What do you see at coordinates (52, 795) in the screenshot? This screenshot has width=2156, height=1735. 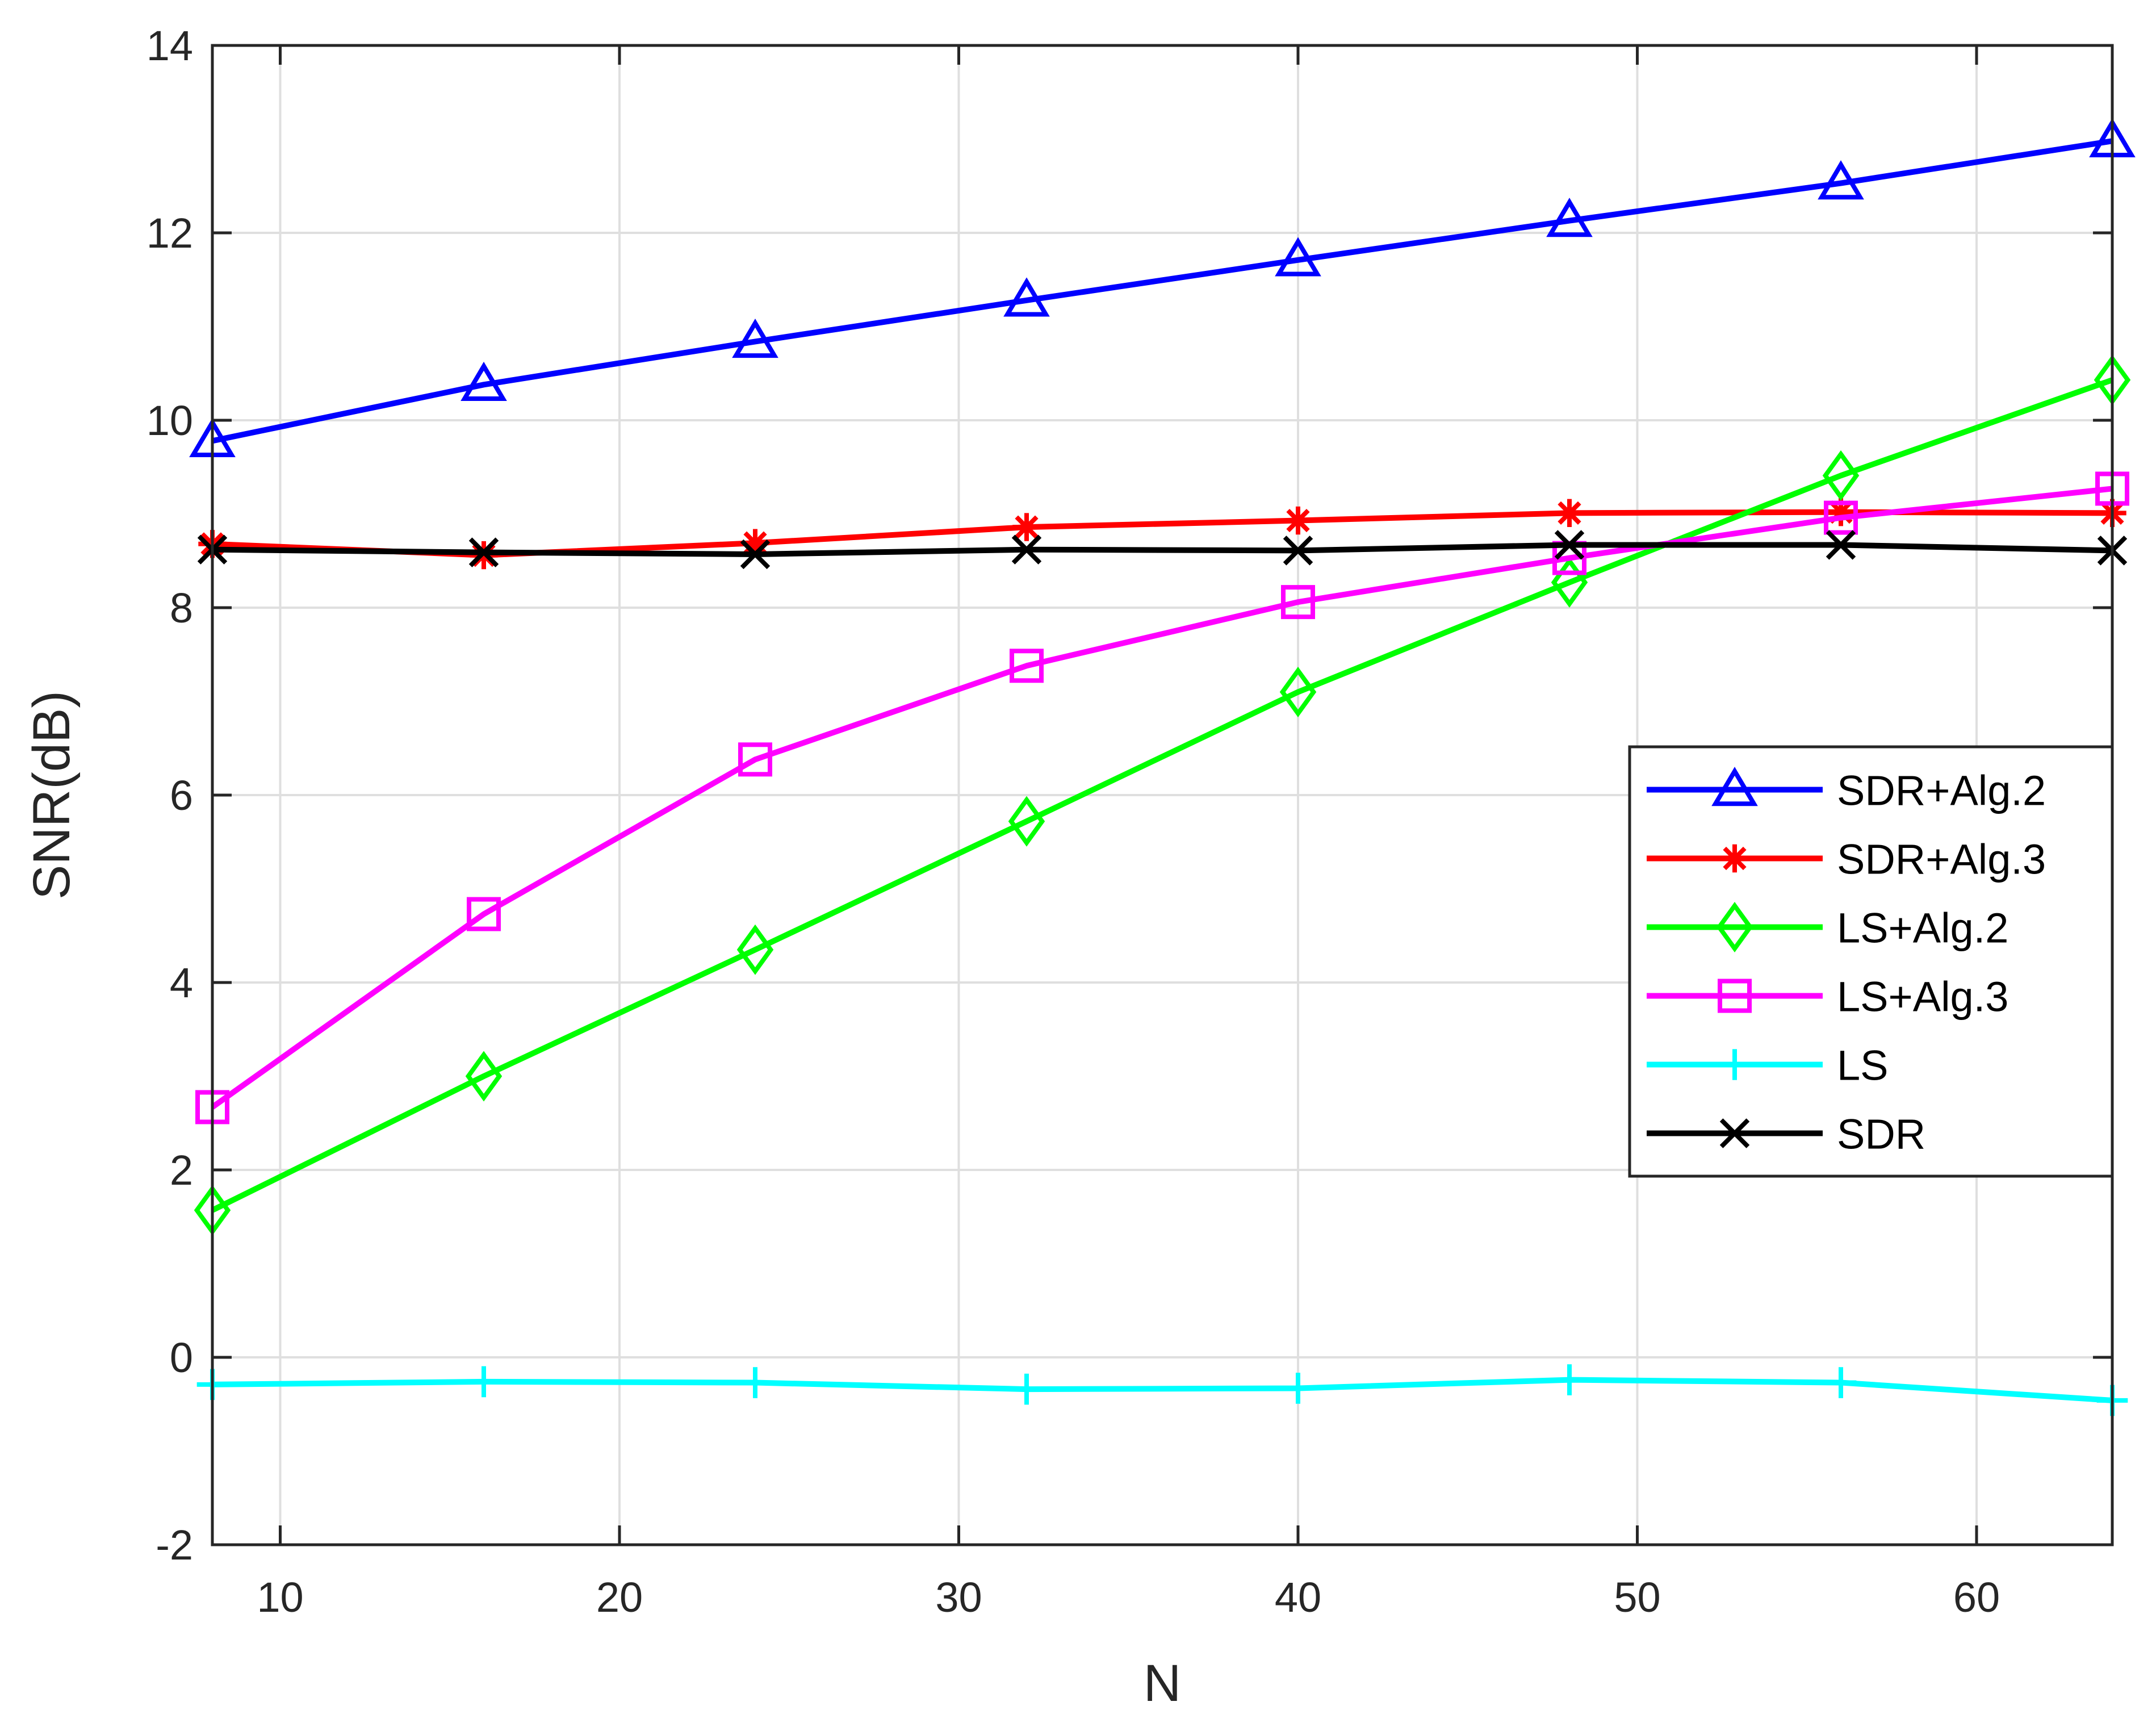 I see `y-axis-label: SNR(dB)` at bounding box center [52, 795].